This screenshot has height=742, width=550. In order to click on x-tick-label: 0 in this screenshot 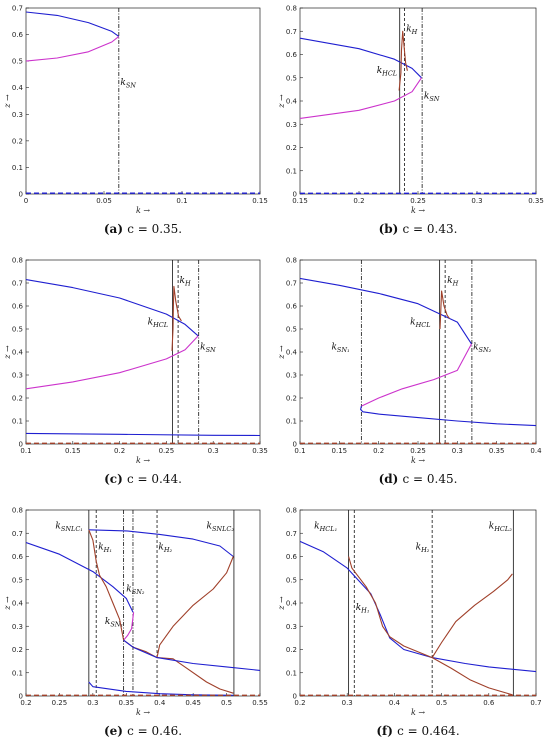, I will do `click(26, 201)`.